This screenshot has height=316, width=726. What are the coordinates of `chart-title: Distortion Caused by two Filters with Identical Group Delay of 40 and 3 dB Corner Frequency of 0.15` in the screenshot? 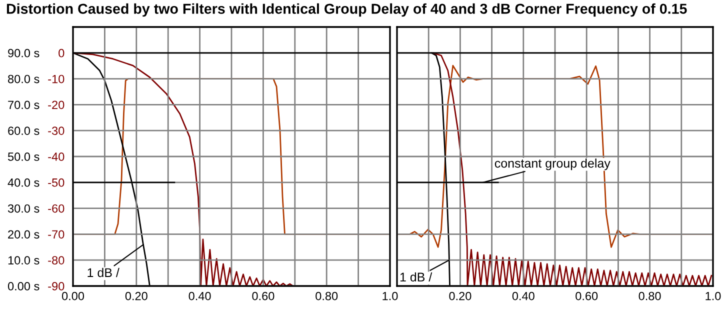 It's located at (346, 10).